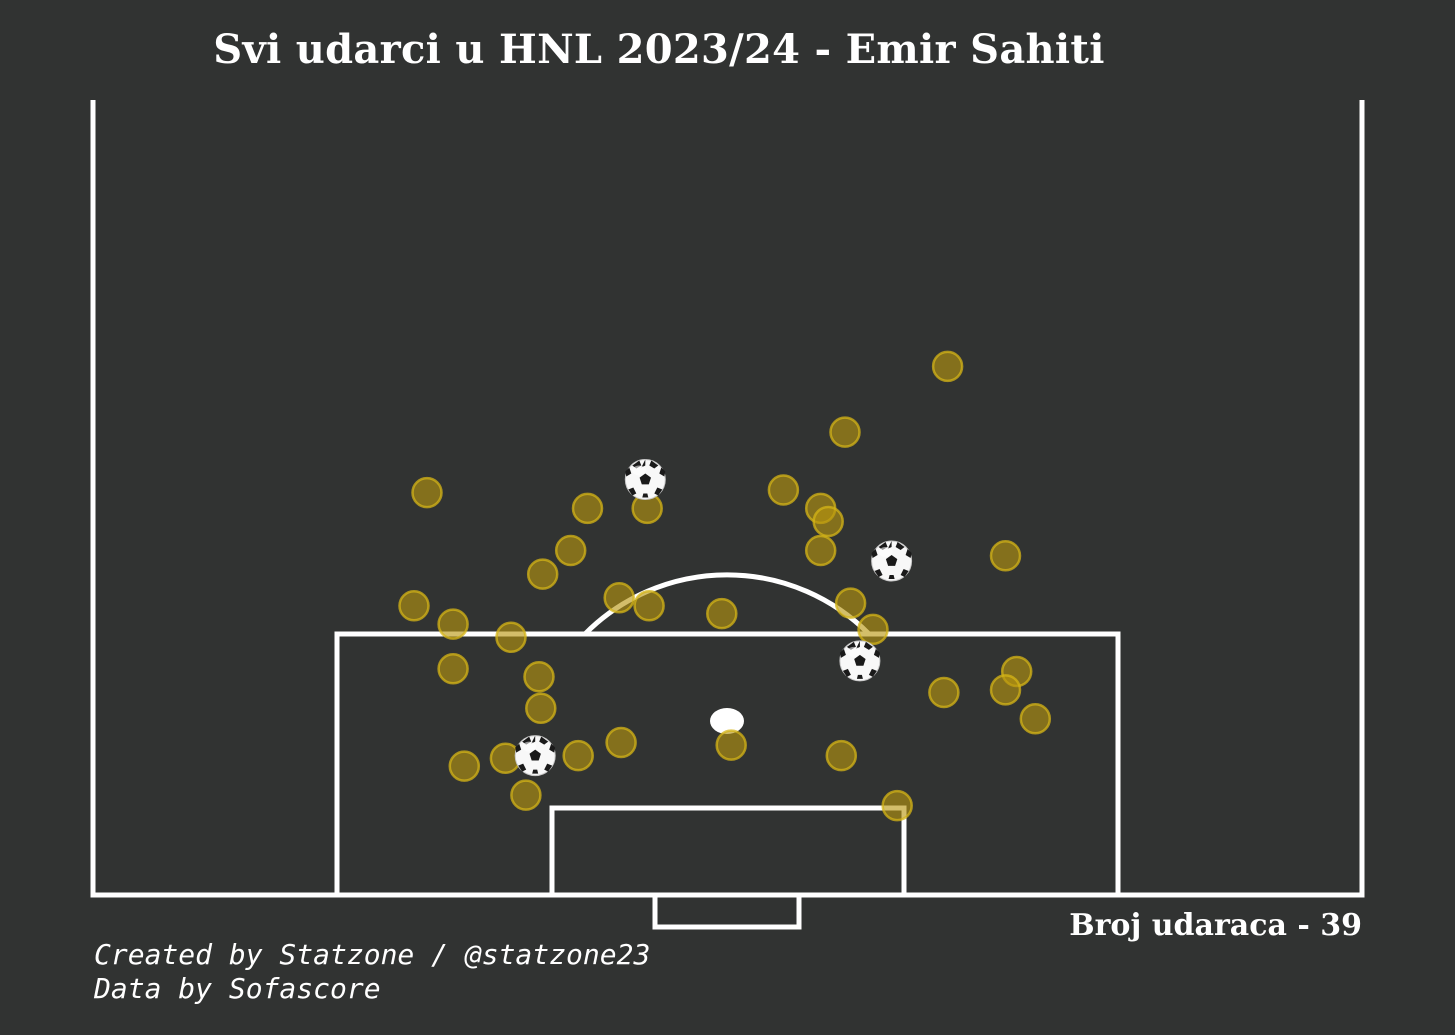 This screenshot has width=1455, height=1035. Describe the element at coordinates (372, 954) in the screenshot. I see `credit-created-by: Created by Statzone / @statzone23` at that location.